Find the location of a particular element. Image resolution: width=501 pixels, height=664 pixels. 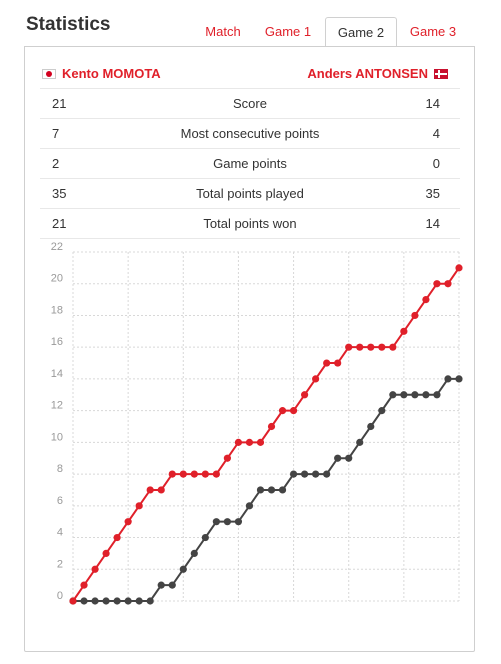

stat-row: 7 Most consecutive points 4 is located at coordinates (250, 133).